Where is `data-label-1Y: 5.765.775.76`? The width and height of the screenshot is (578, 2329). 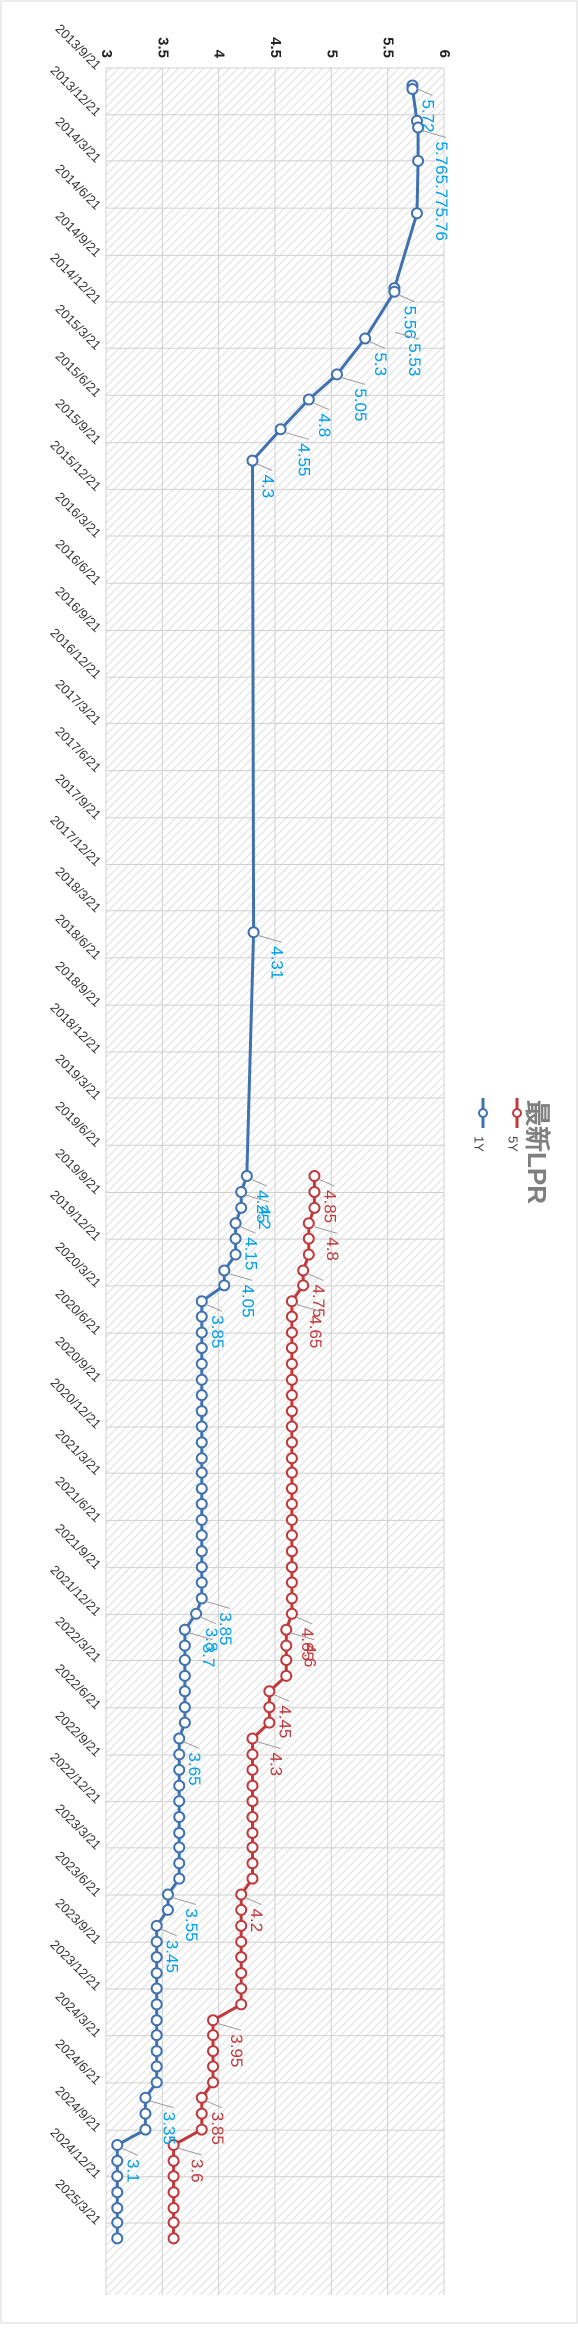
data-label-1Y: 5.765.775.76 is located at coordinates (441, 191).